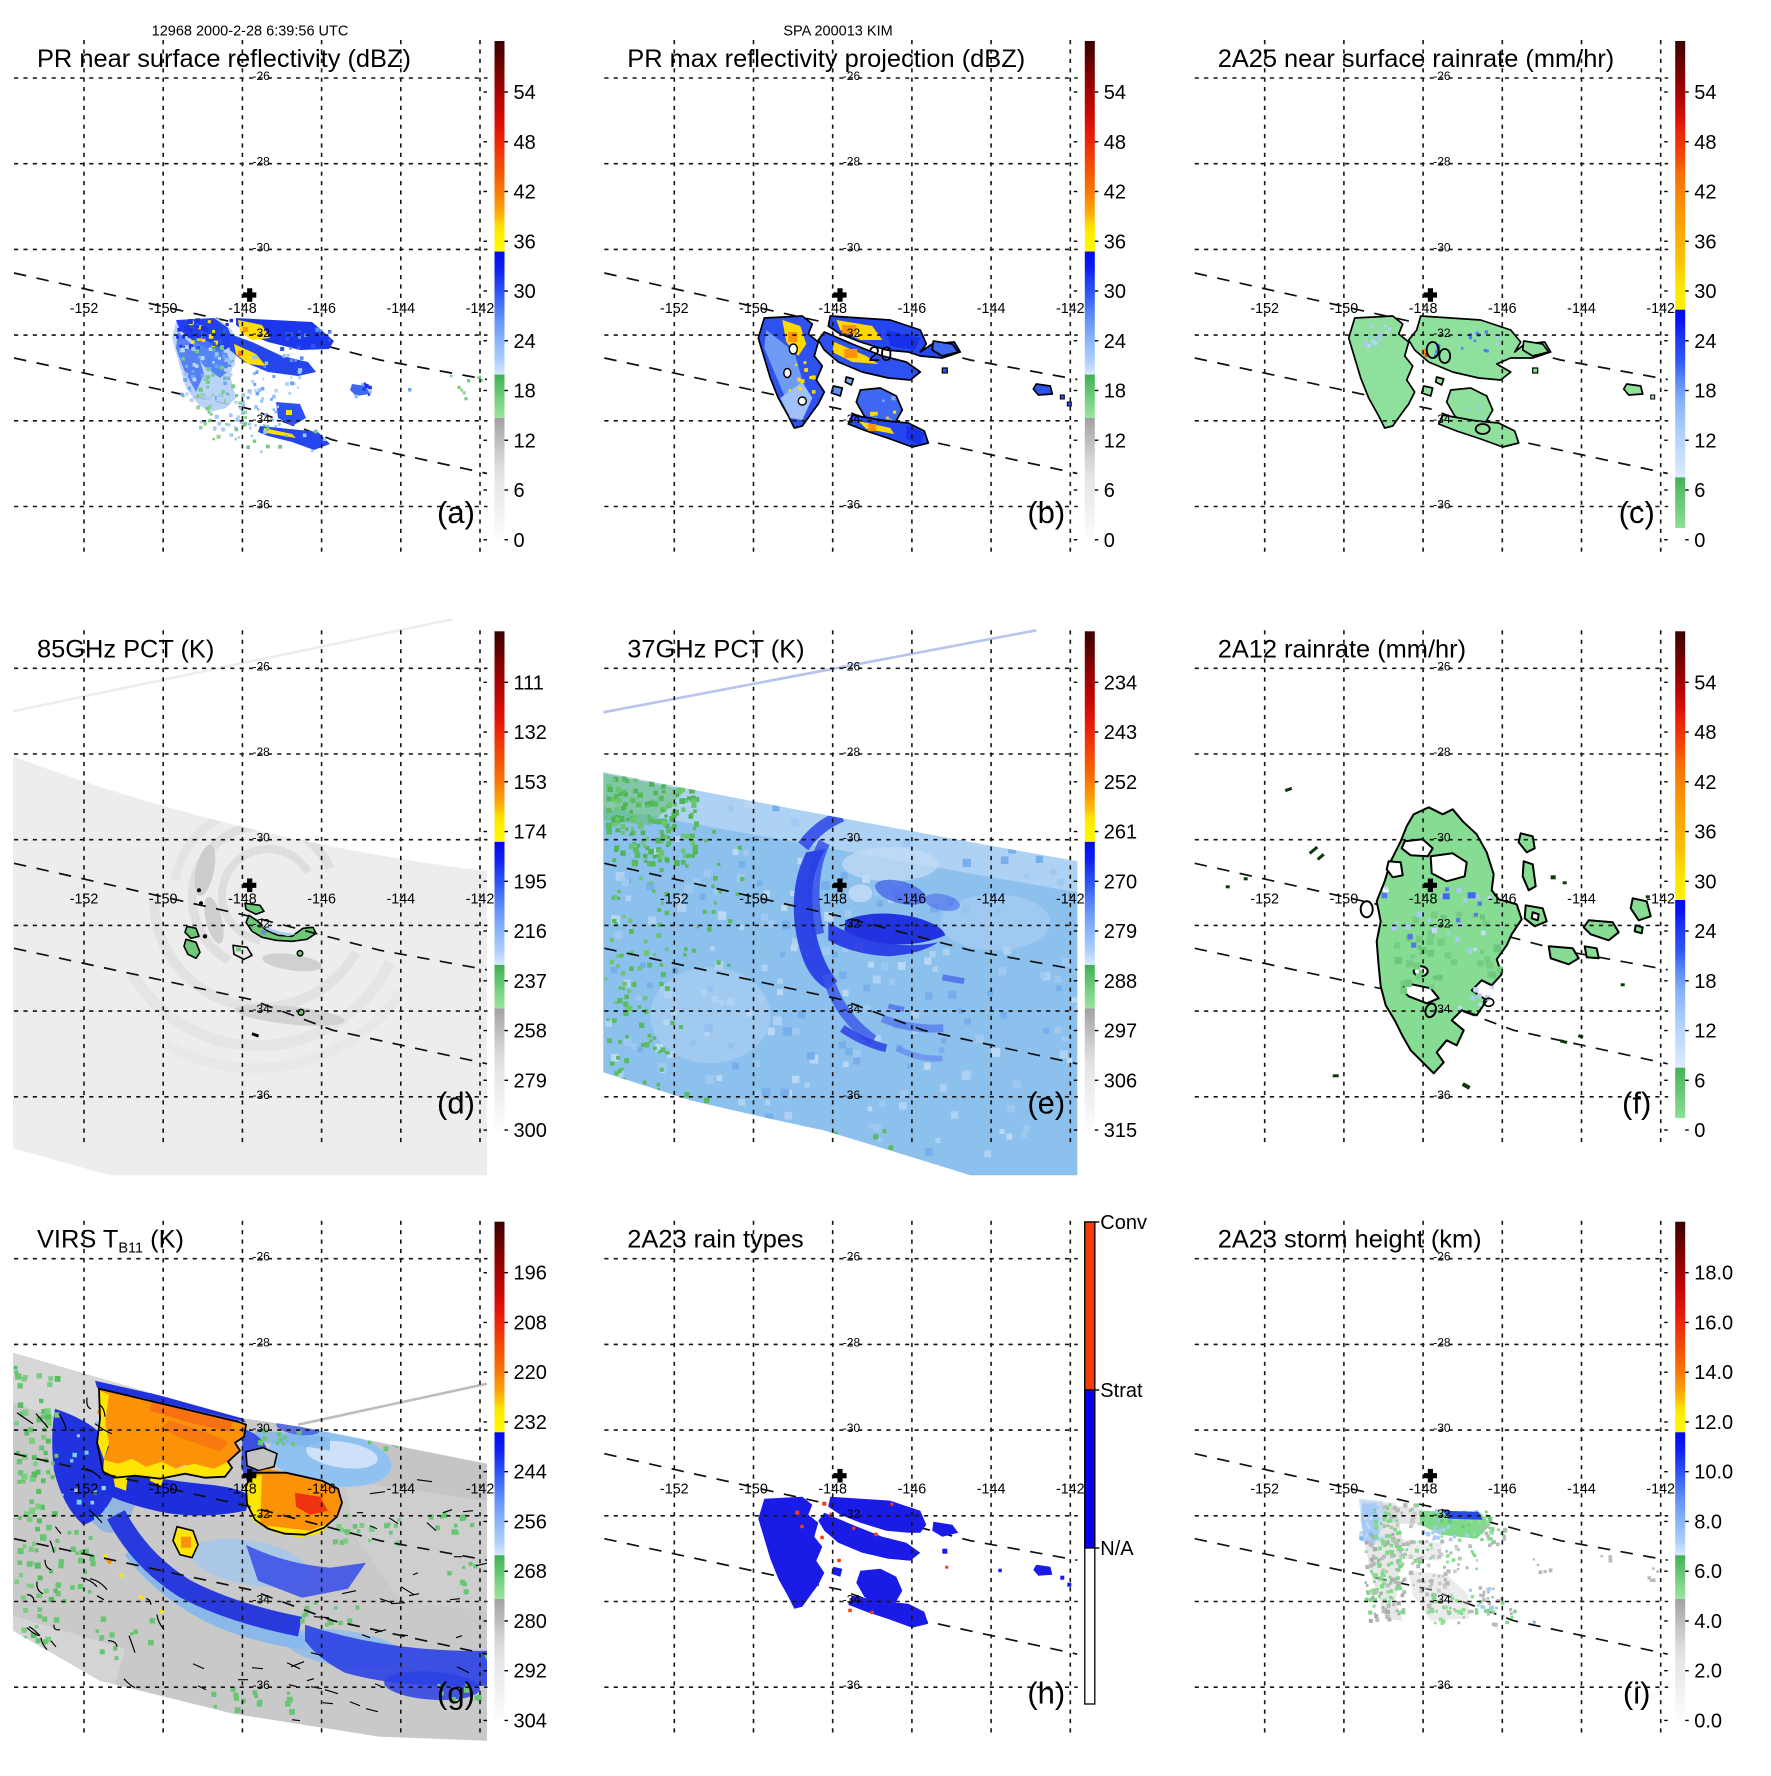 The width and height of the screenshot is (1771, 1776). Describe the element at coordinates (530, 1672) in the screenshot. I see `svg-text: 292` at that location.